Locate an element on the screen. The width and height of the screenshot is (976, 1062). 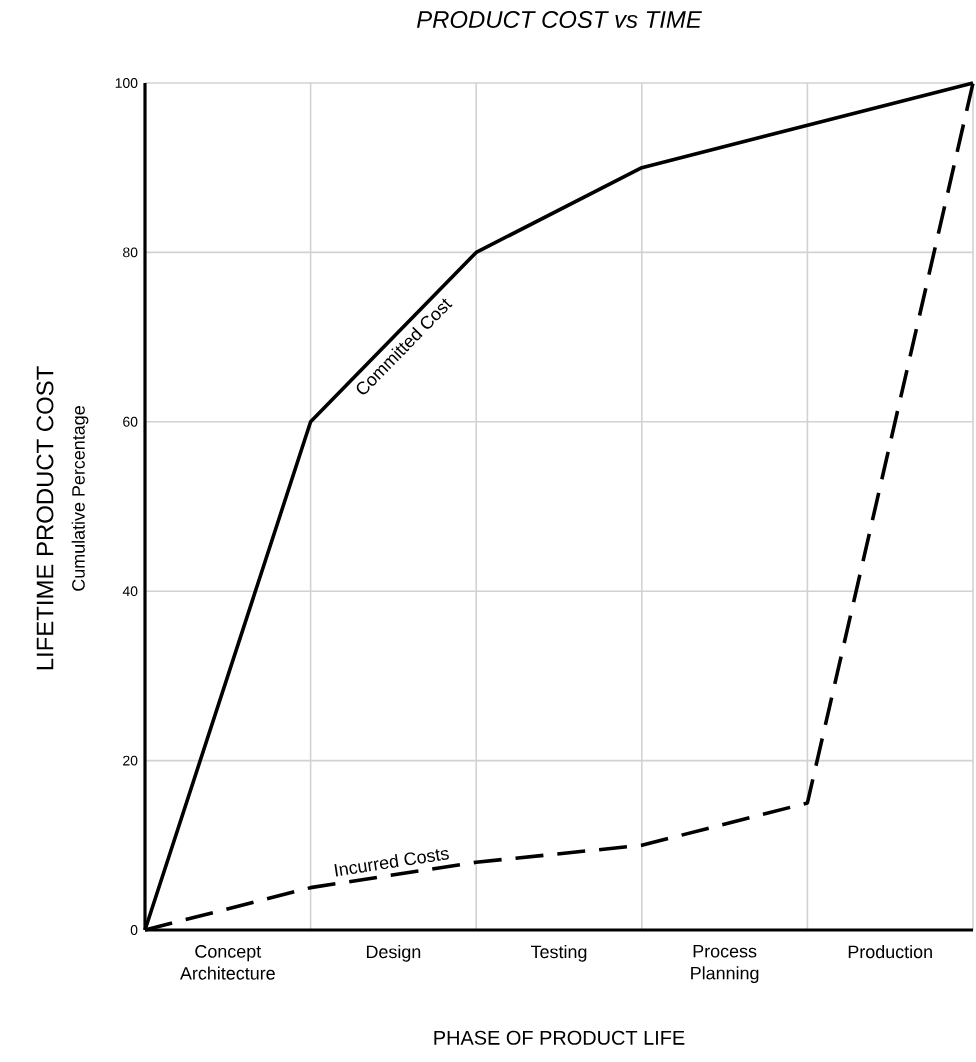
text: Cumulative Percentage is located at coordinates (80, 498).